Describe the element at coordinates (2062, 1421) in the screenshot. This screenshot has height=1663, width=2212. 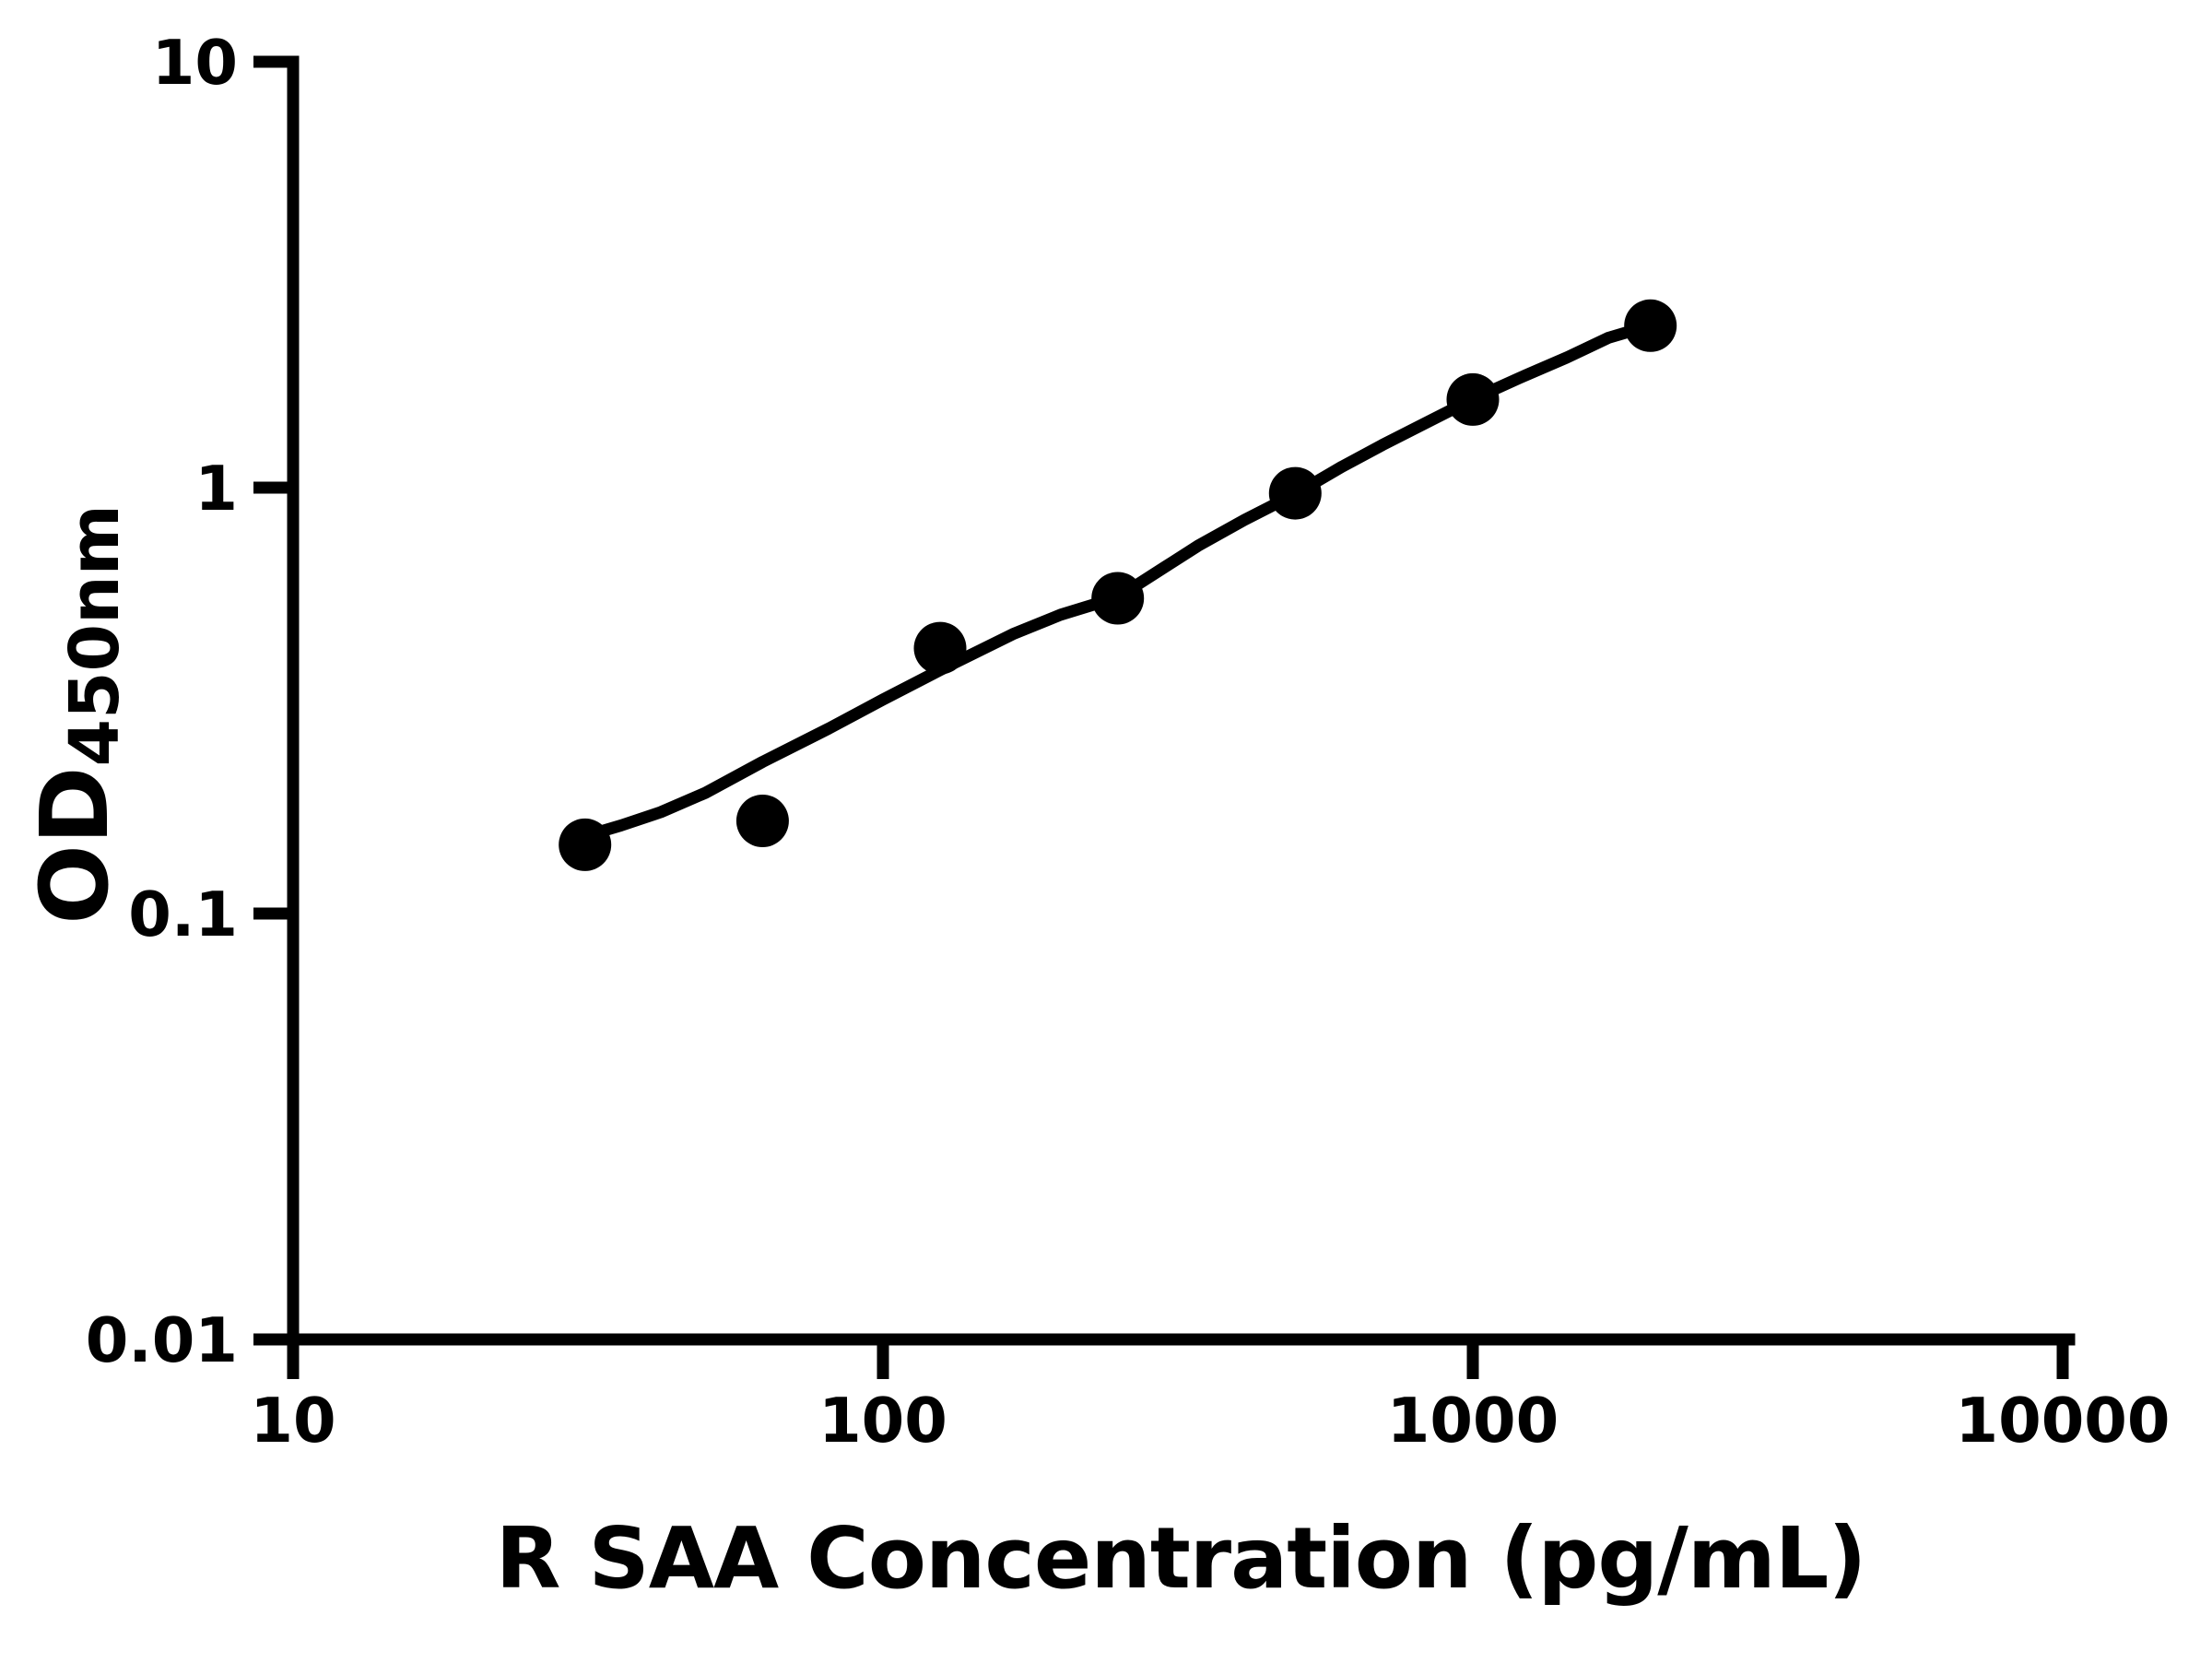
I see `x-tick-label: 10000` at that location.